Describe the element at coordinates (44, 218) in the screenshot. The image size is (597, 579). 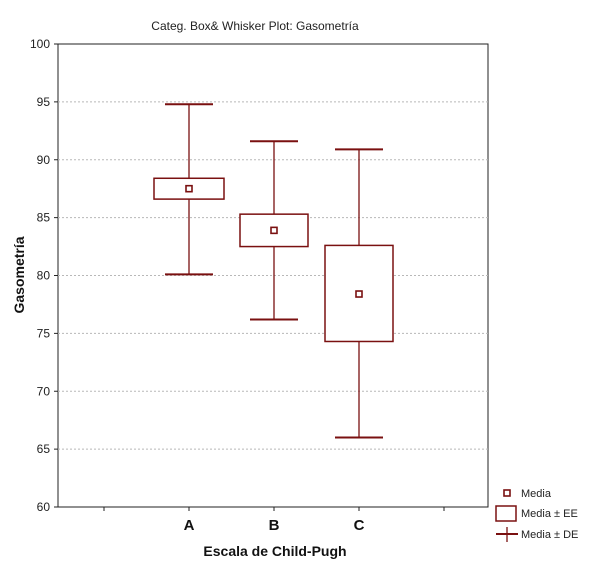
I see `y-tick-label: 85` at that location.